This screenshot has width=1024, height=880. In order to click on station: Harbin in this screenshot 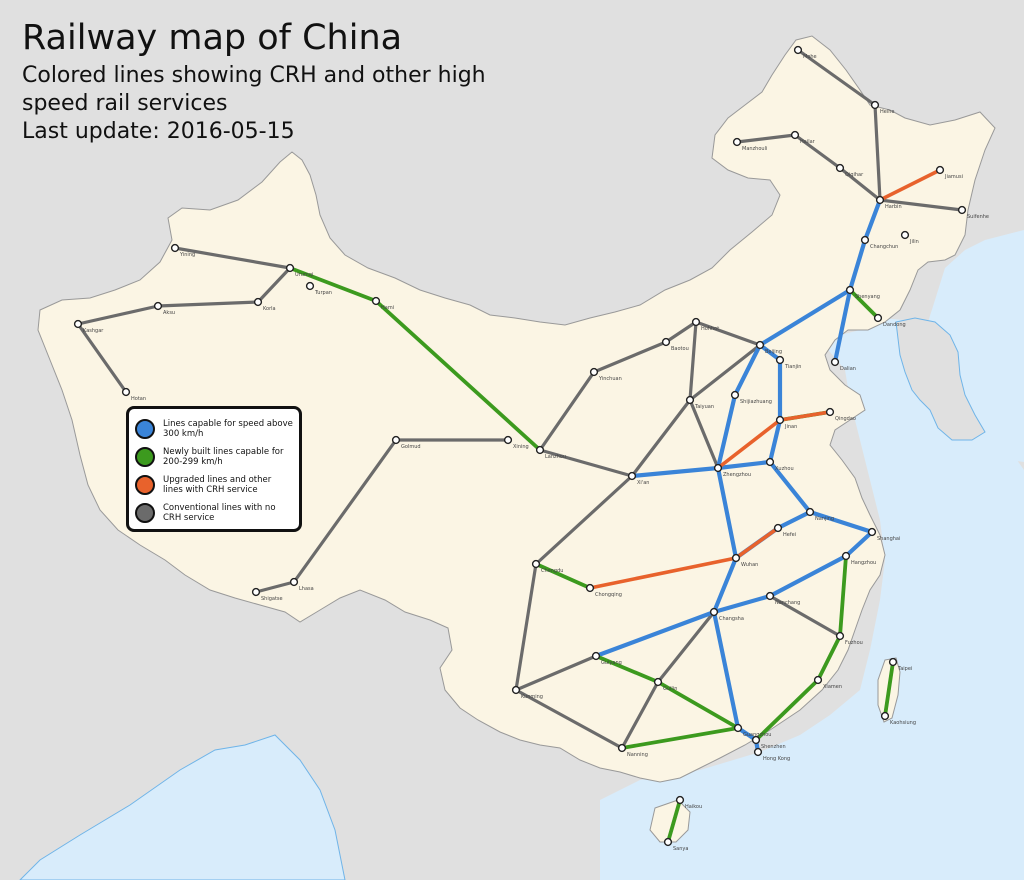, I will do `click(888, 202)`.